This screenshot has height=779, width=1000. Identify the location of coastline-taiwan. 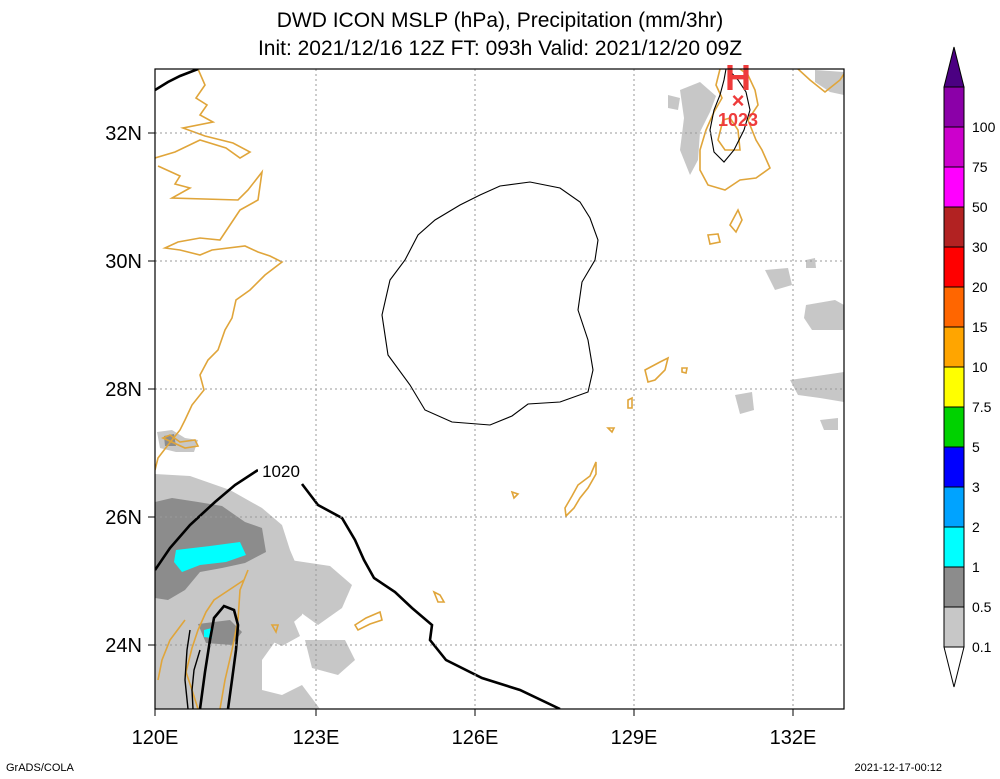
(217, 639).